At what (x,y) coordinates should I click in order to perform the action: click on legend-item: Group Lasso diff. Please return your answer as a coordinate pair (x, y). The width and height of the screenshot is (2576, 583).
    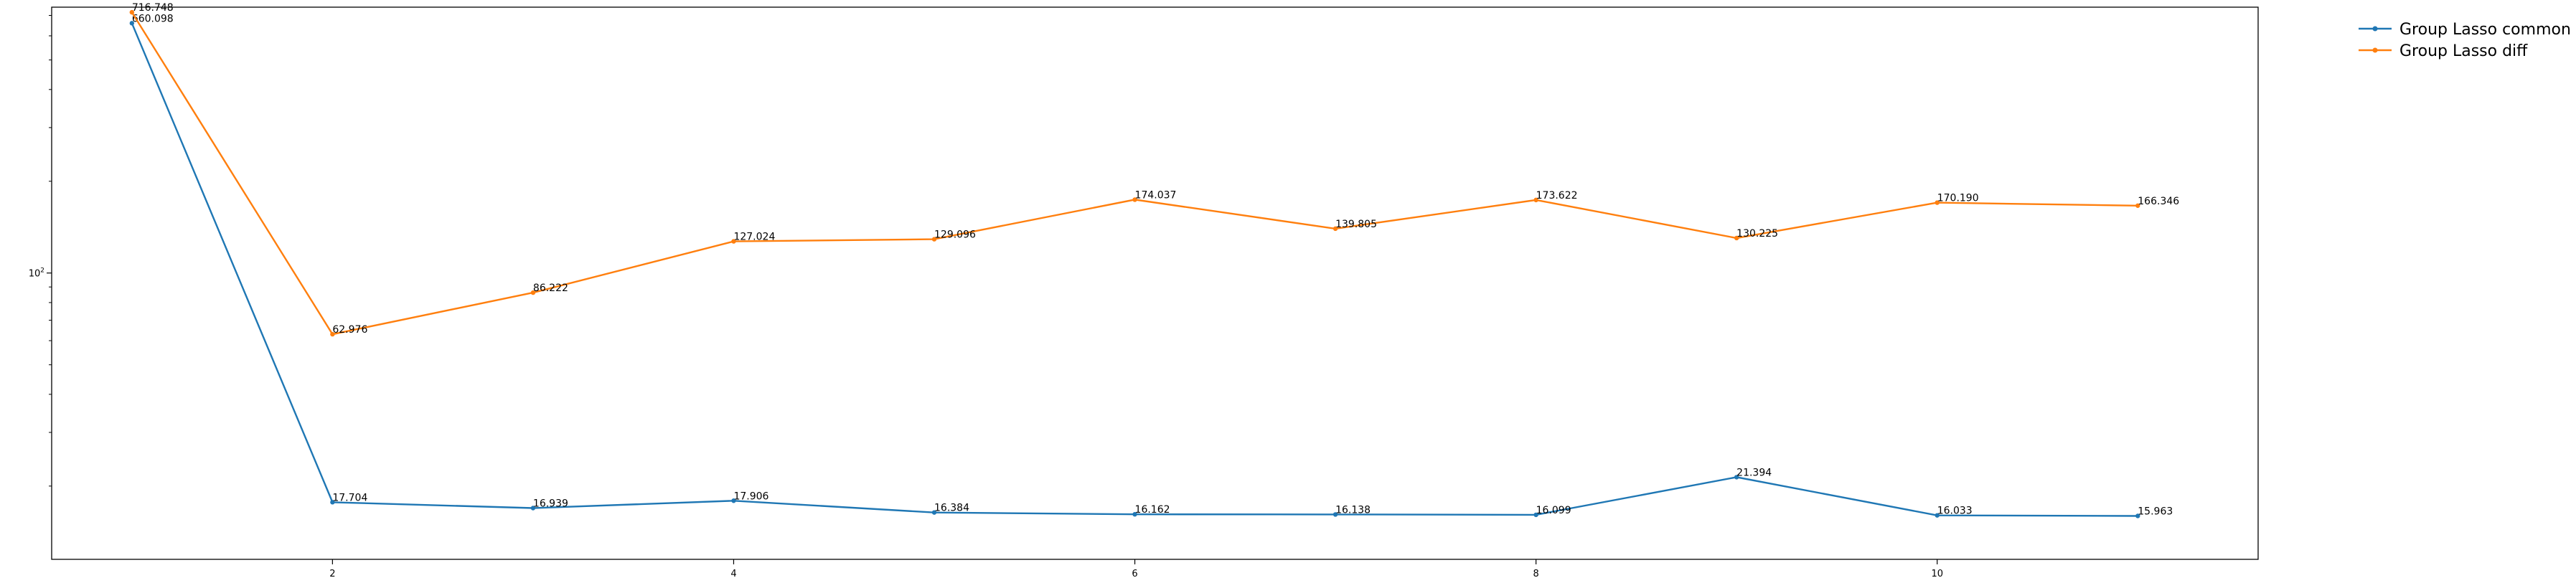
    Looking at the image, I should click on (2443, 51).